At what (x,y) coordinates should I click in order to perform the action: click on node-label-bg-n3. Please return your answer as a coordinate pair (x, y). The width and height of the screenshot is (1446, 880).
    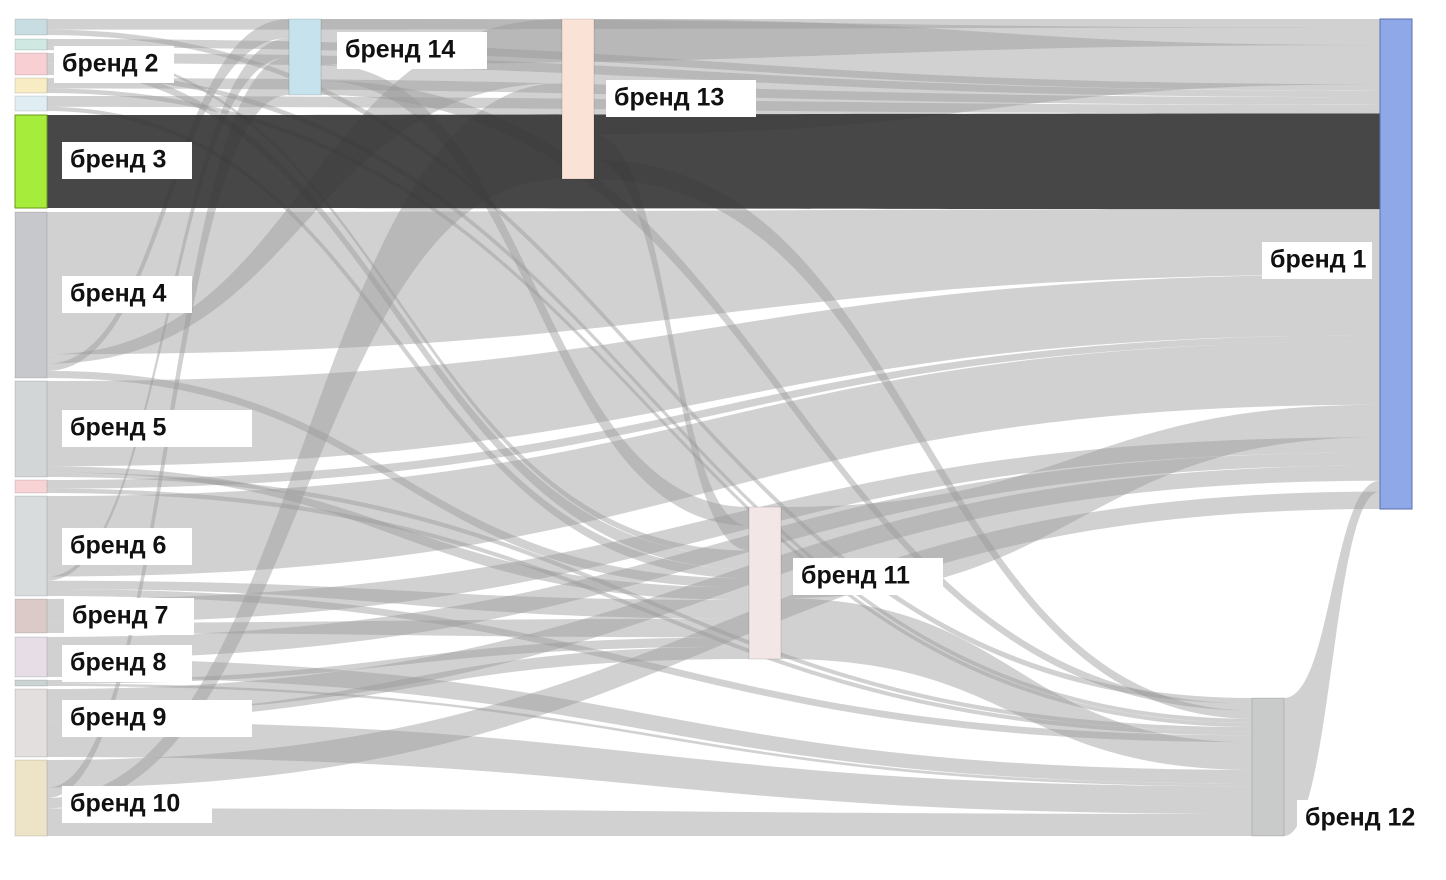
    Looking at the image, I should click on (127, 160).